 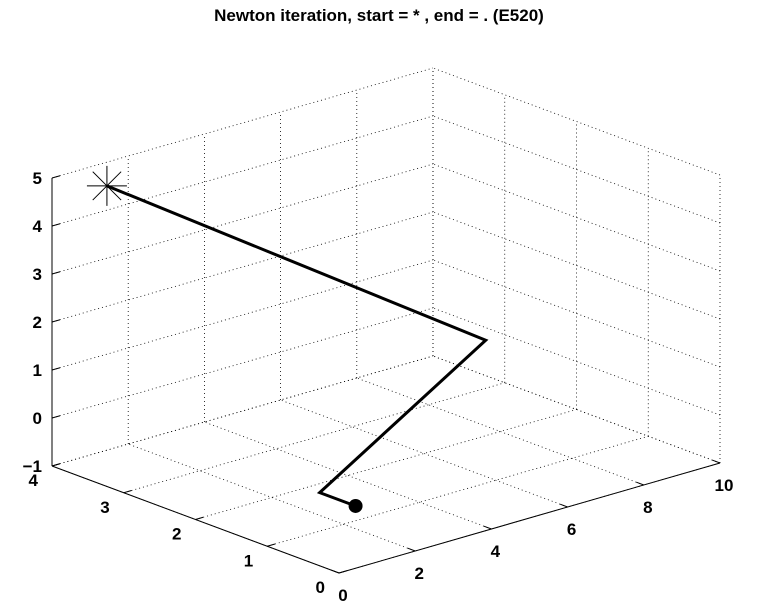 What do you see at coordinates (355, 505) in the screenshot?
I see `end-marker-dot` at bounding box center [355, 505].